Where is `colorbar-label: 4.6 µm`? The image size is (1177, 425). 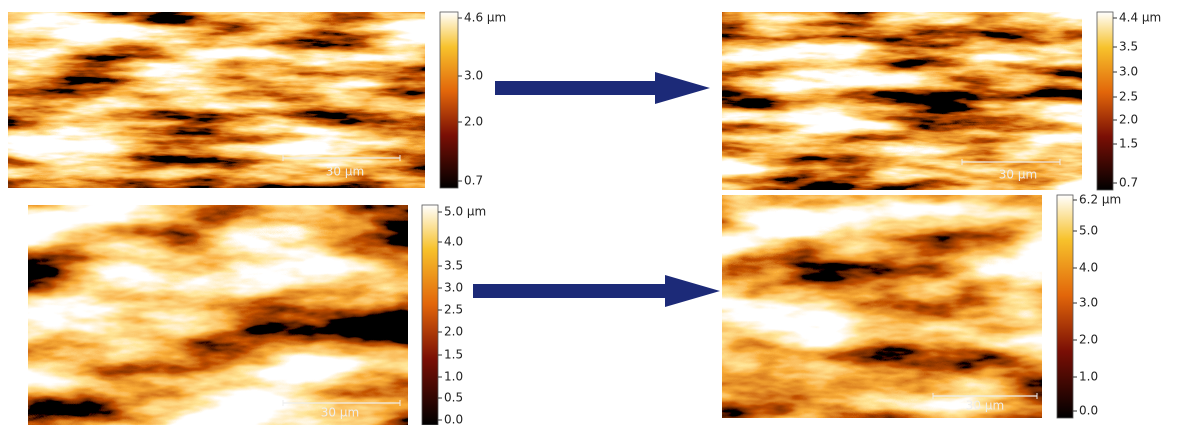
colorbar-label: 4.6 µm is located at coordinates (485, 18).